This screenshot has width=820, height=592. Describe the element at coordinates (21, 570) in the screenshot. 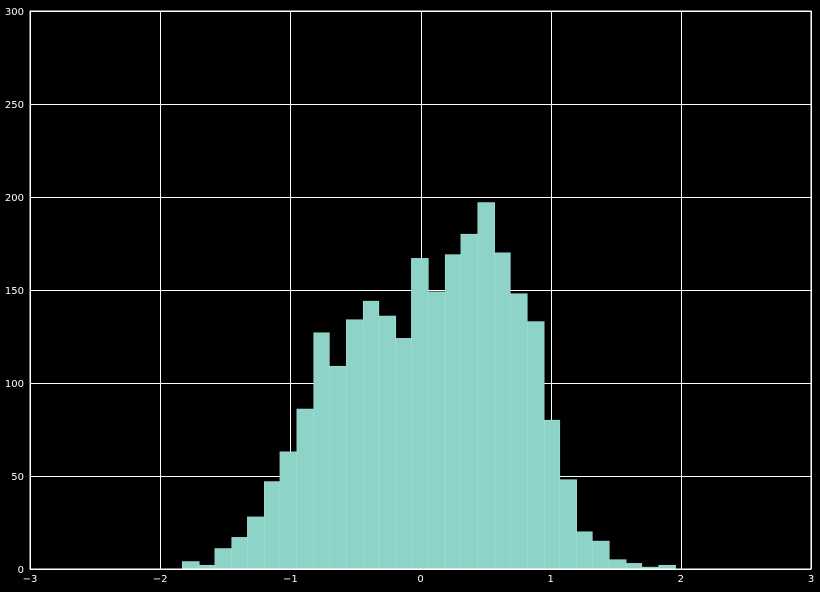

I see `y-tick-label: 0` at that location.